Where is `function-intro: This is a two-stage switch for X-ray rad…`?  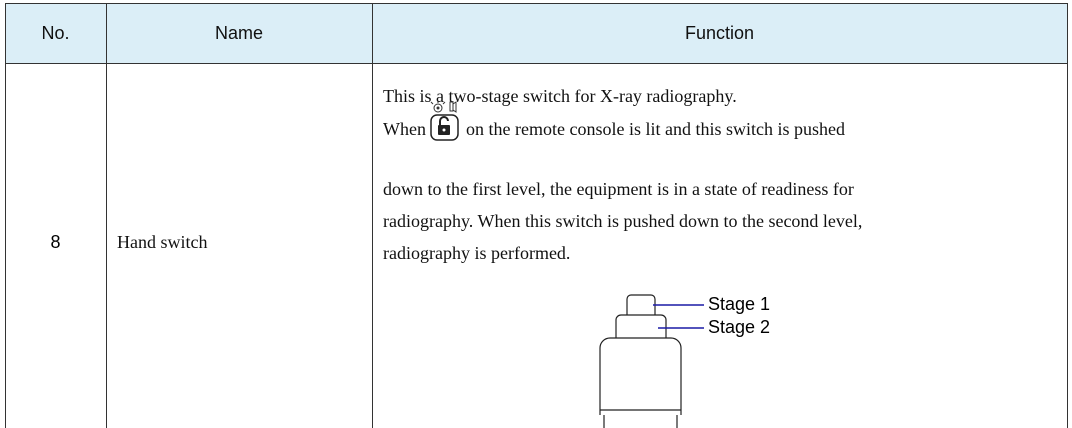
function-intro: This is a two-stage switch for X-ray rad… is located at coordinates (560, 96).